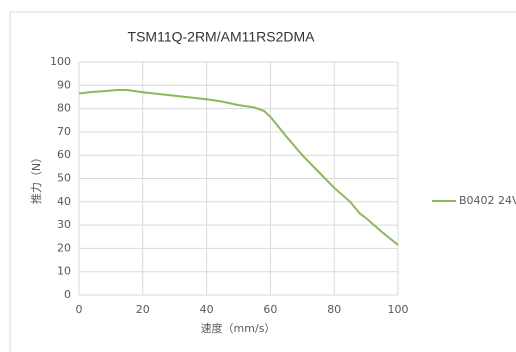 Image resolution: width=516 pixels, height=352 pixels. Describe the element at coordinates (207, 309) in the screenshot. I see `x-tick-label: 40` at that location.